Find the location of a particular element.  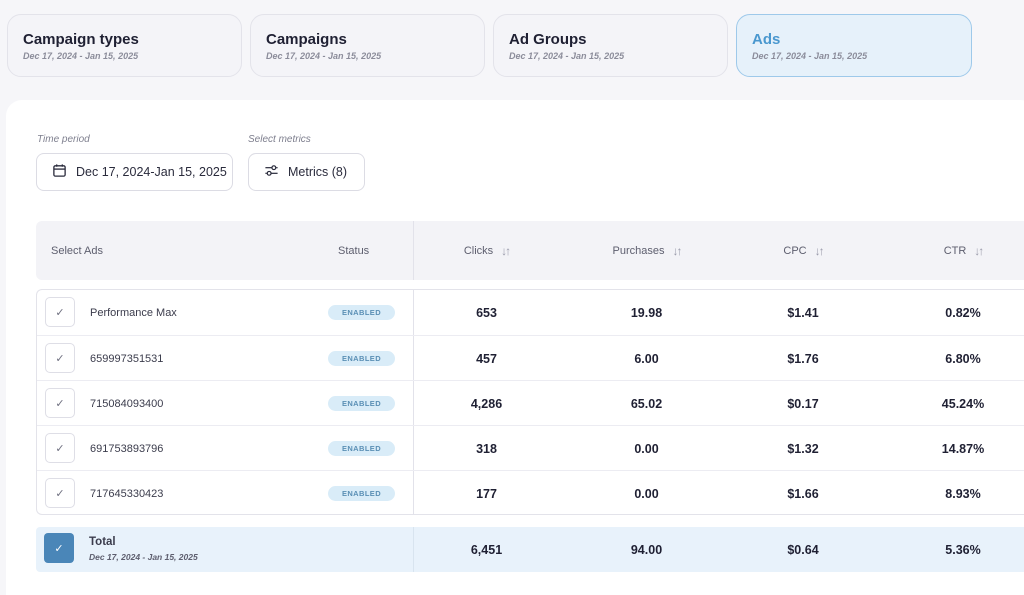

ctr-cell: 45.24% is located at coordinates (963, 403).